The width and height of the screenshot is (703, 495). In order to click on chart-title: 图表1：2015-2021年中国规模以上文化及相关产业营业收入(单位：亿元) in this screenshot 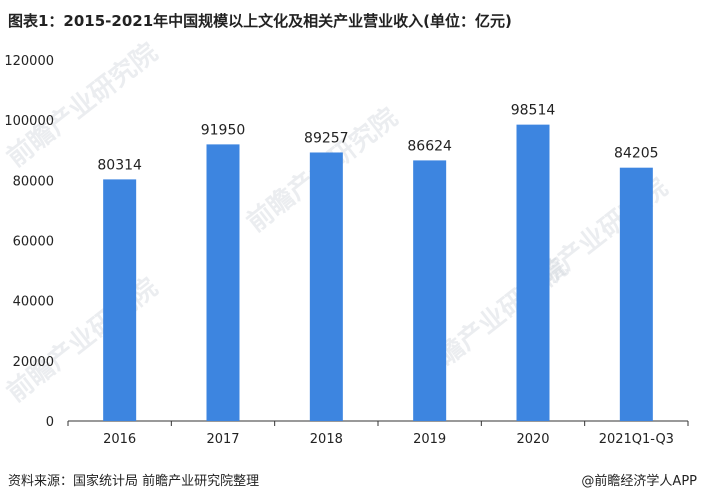, I will do `click(260, 21)`.